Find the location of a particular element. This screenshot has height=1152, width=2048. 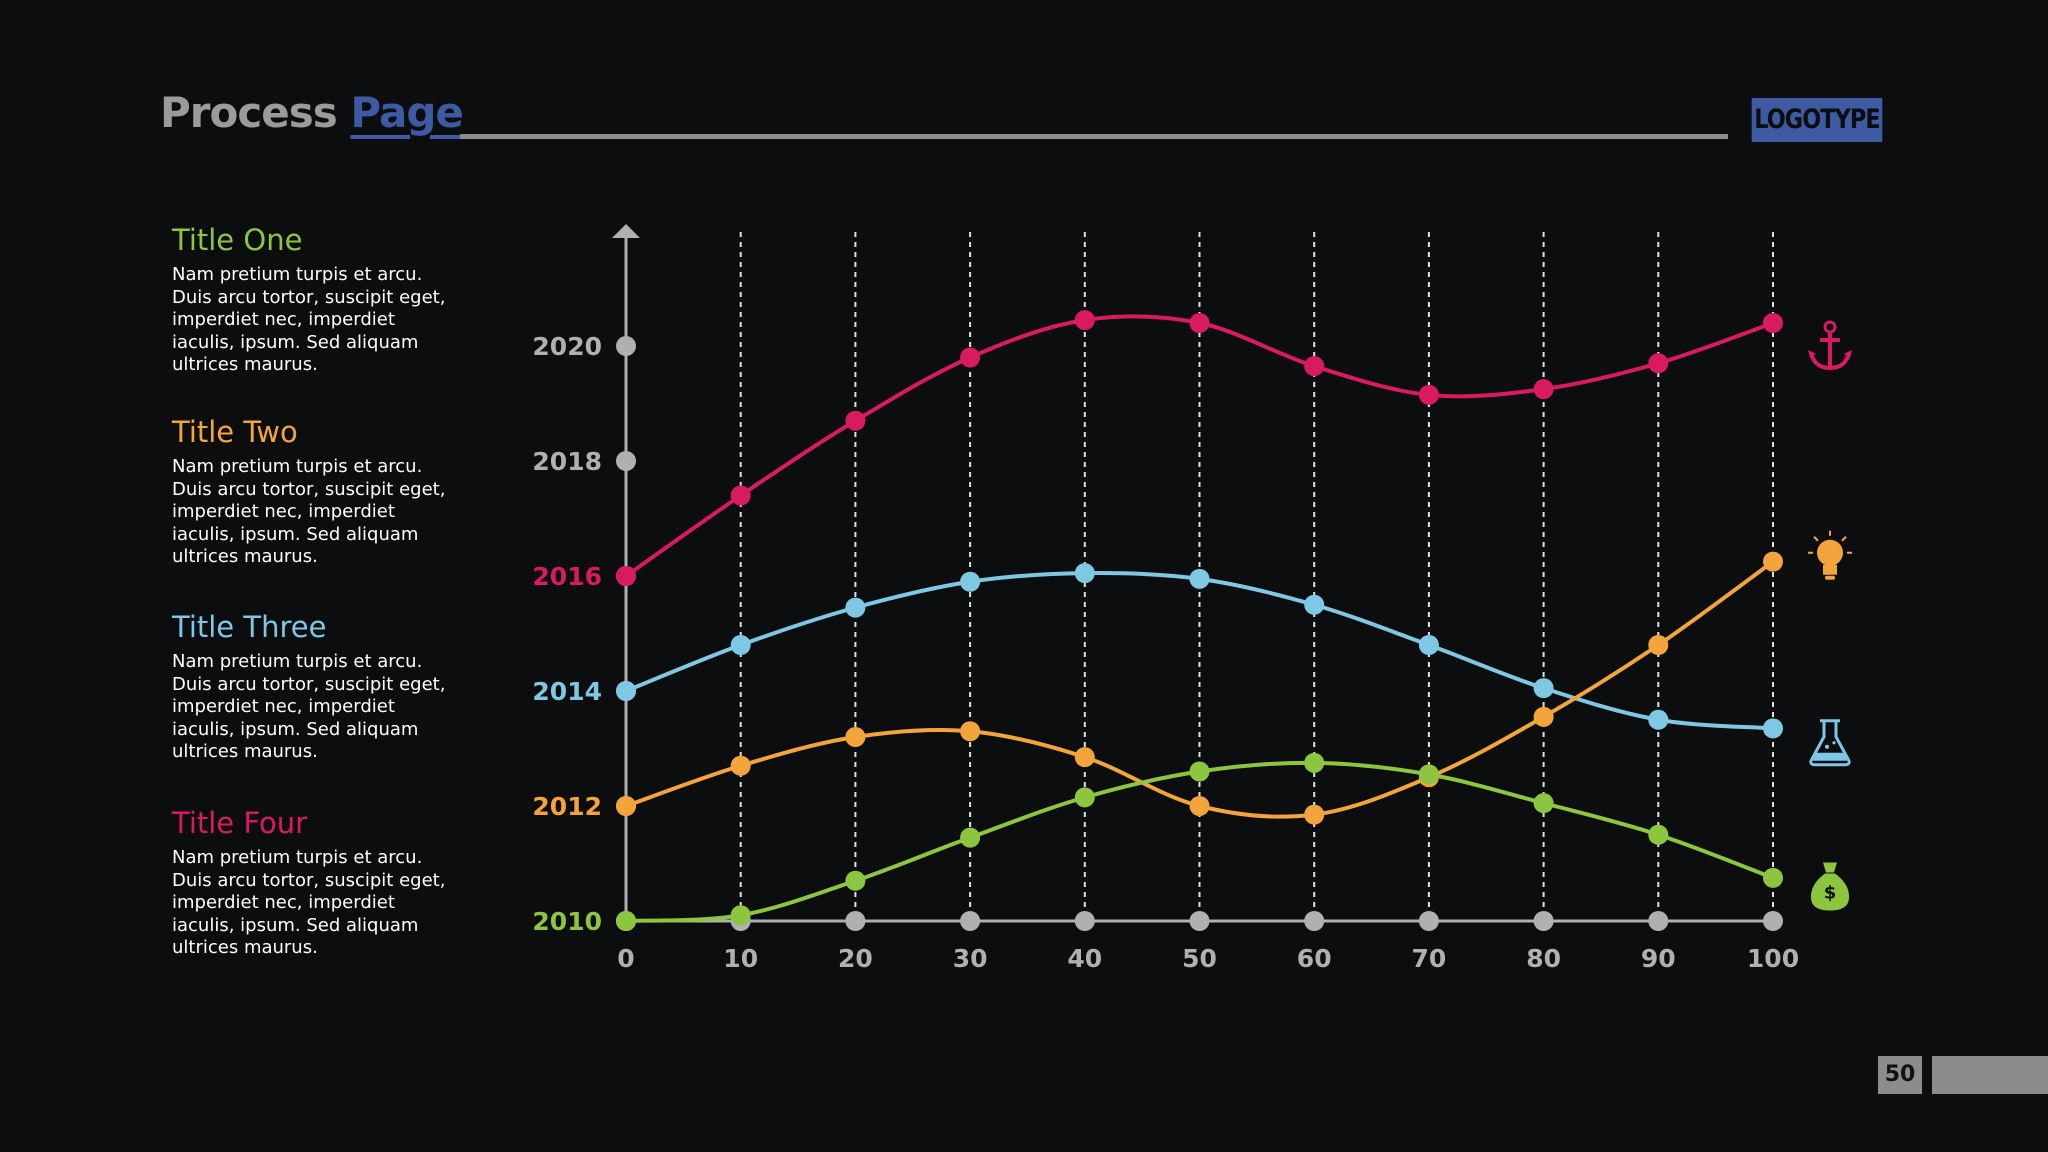

lightbulb-icon is located at coordinates (1830, 555).